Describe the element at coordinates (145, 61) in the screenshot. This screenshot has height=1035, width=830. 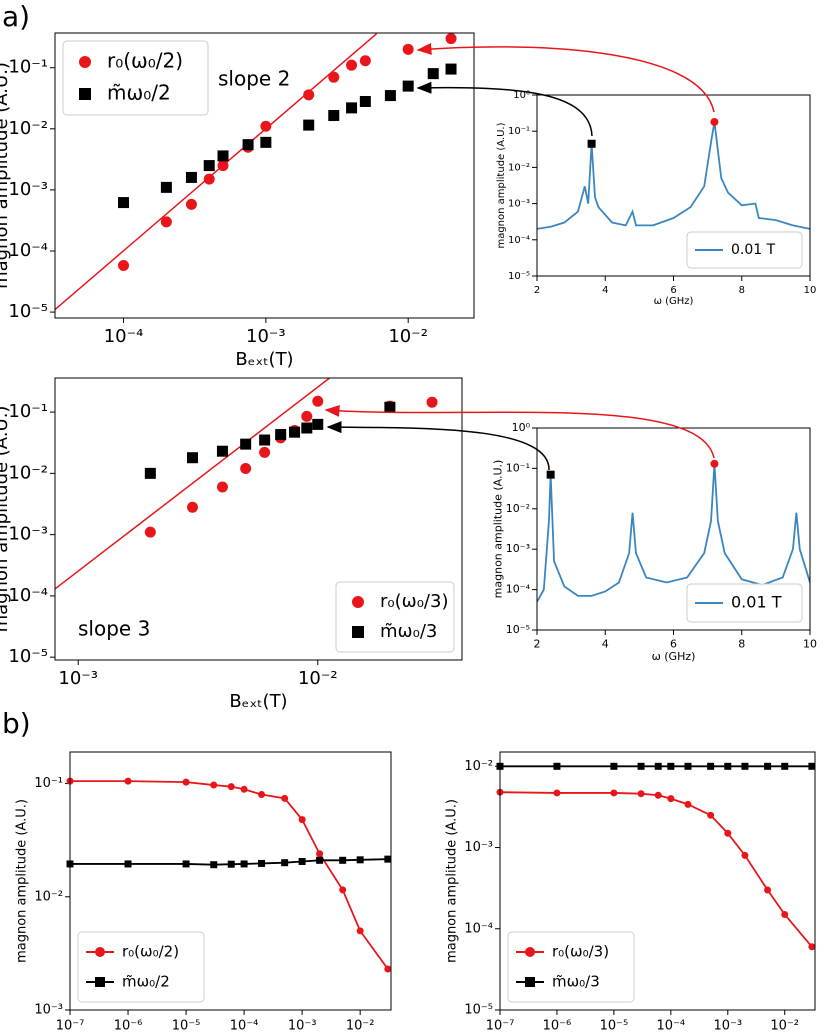
I see `legend-label: r₀(ω₀/2)` at that location.